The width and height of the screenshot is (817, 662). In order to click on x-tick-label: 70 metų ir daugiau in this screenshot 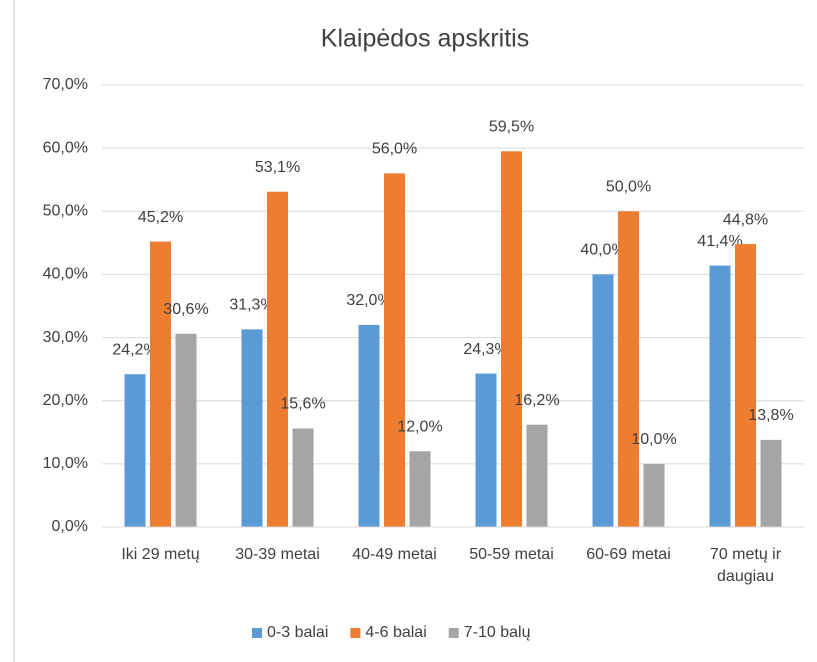, I will do `click(745, 565)`.